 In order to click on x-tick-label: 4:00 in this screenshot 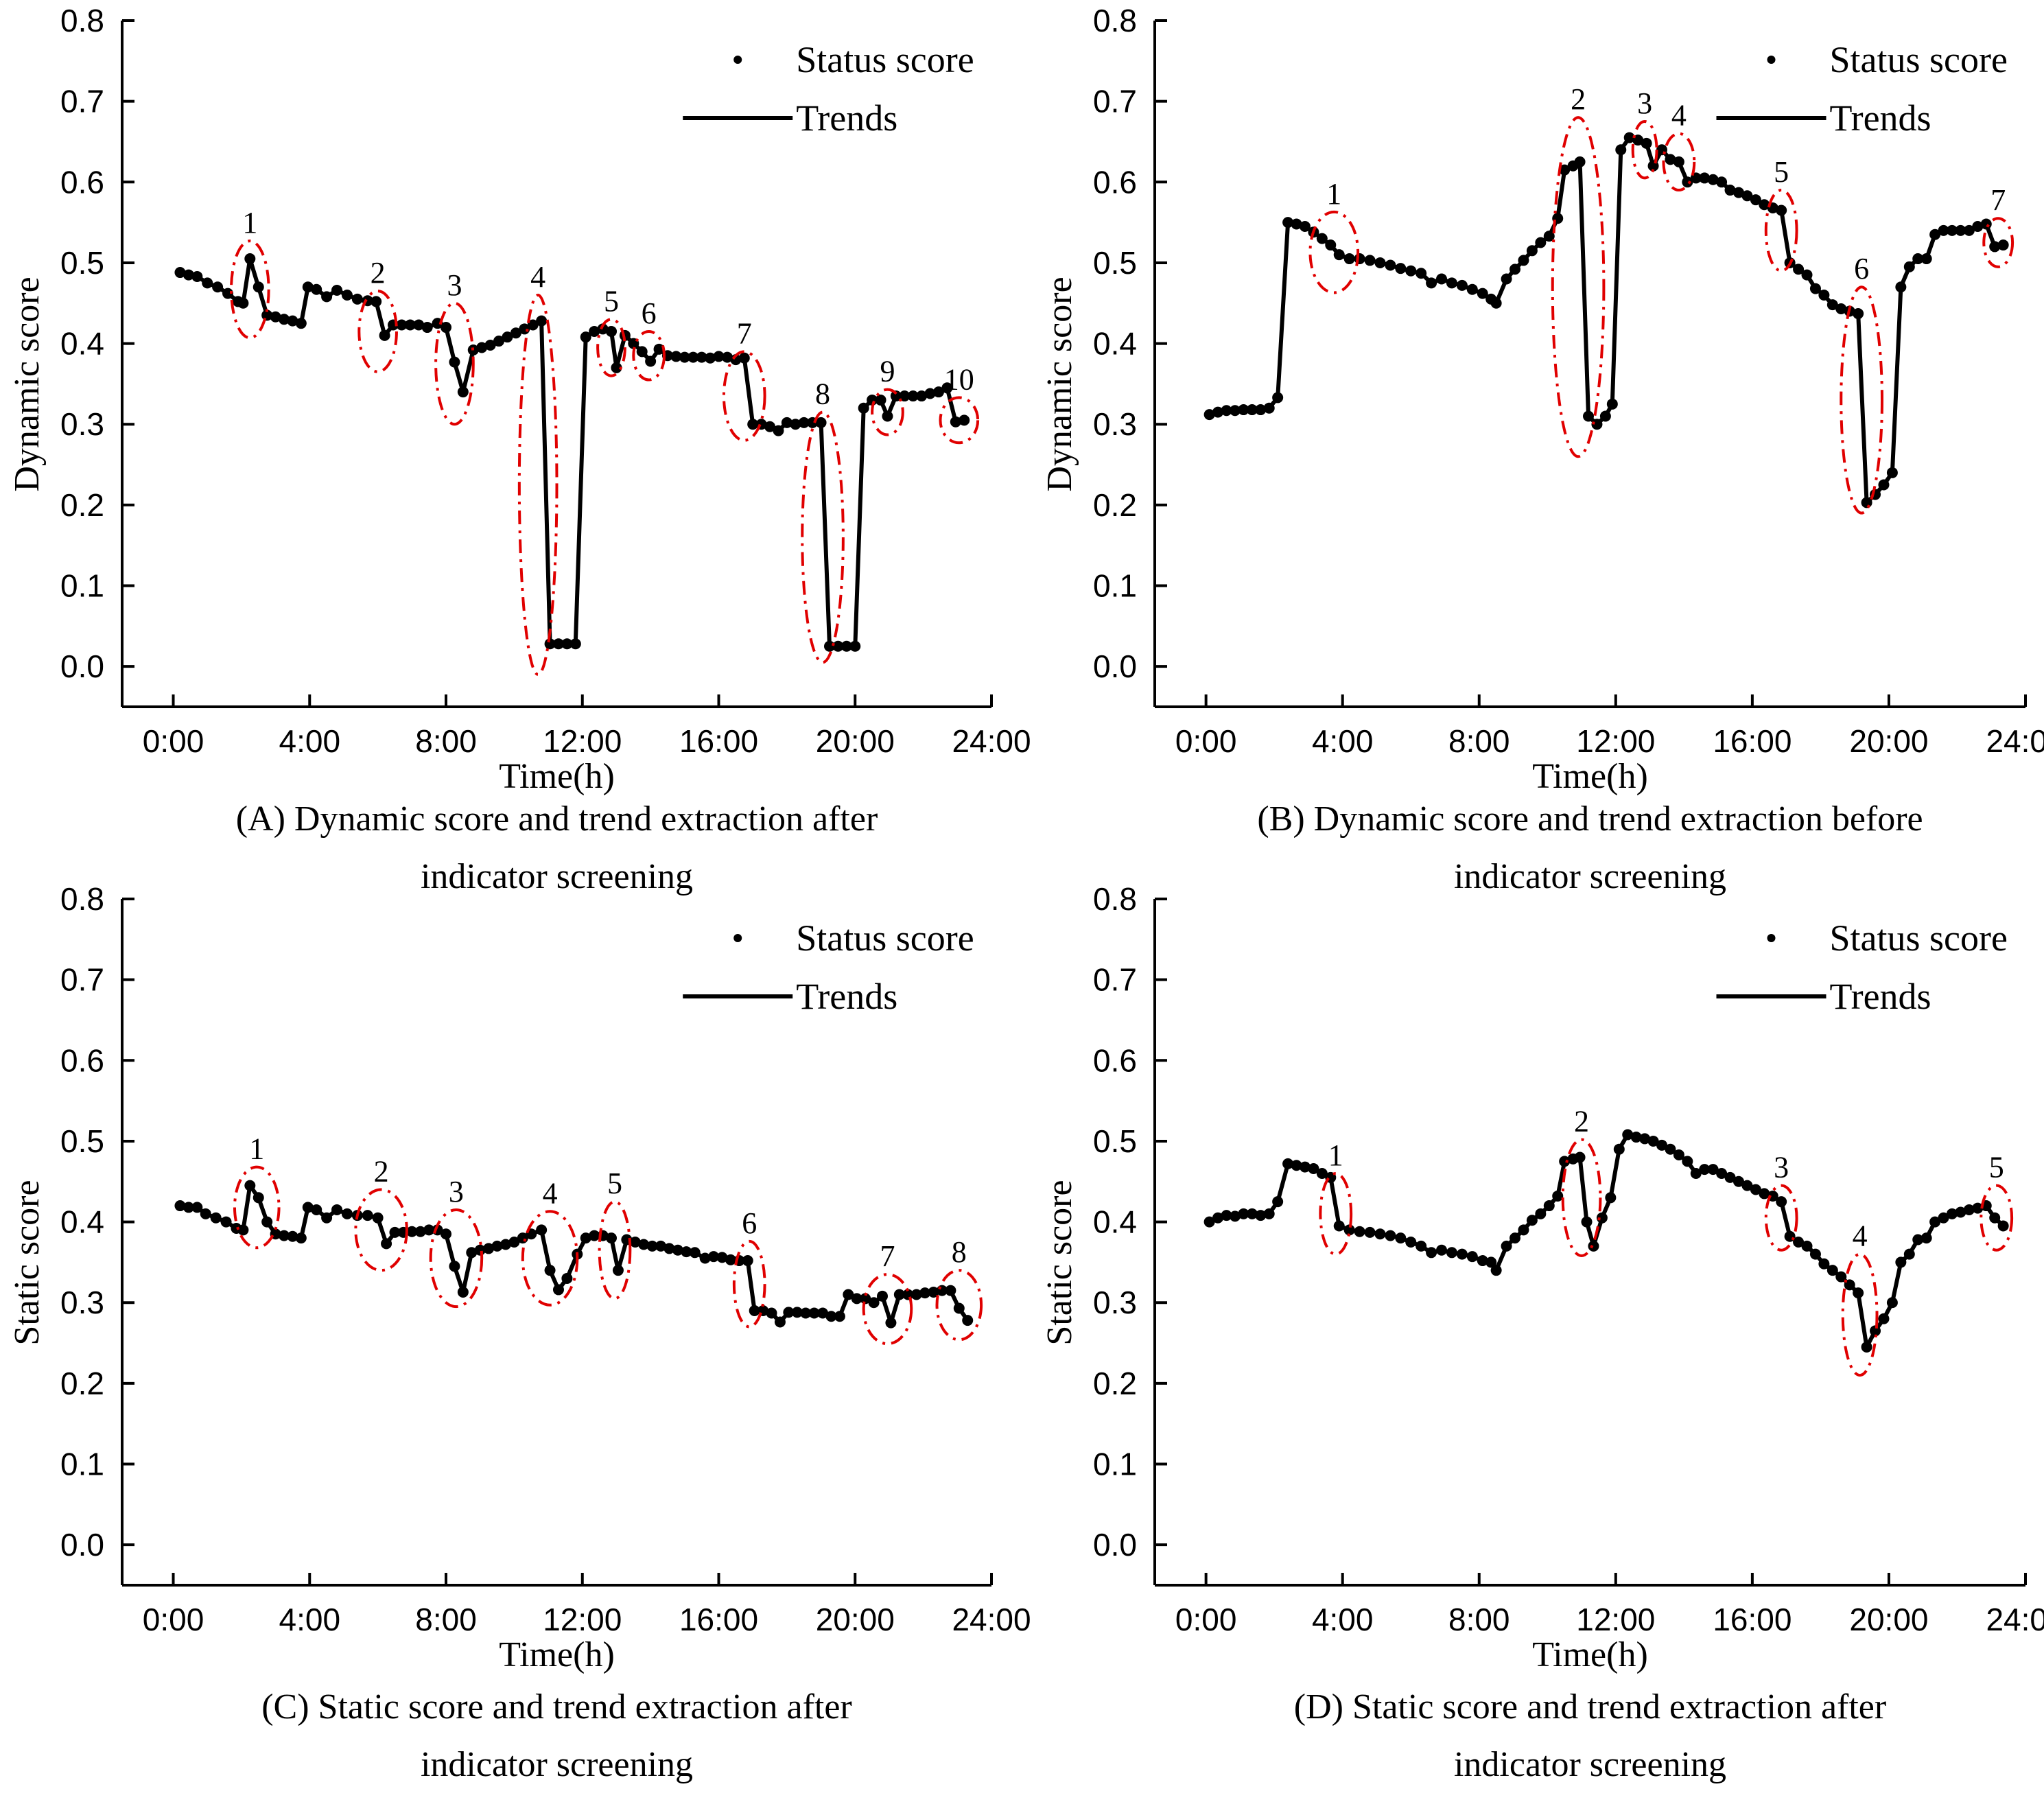, I will do `click(1343, 741)`.